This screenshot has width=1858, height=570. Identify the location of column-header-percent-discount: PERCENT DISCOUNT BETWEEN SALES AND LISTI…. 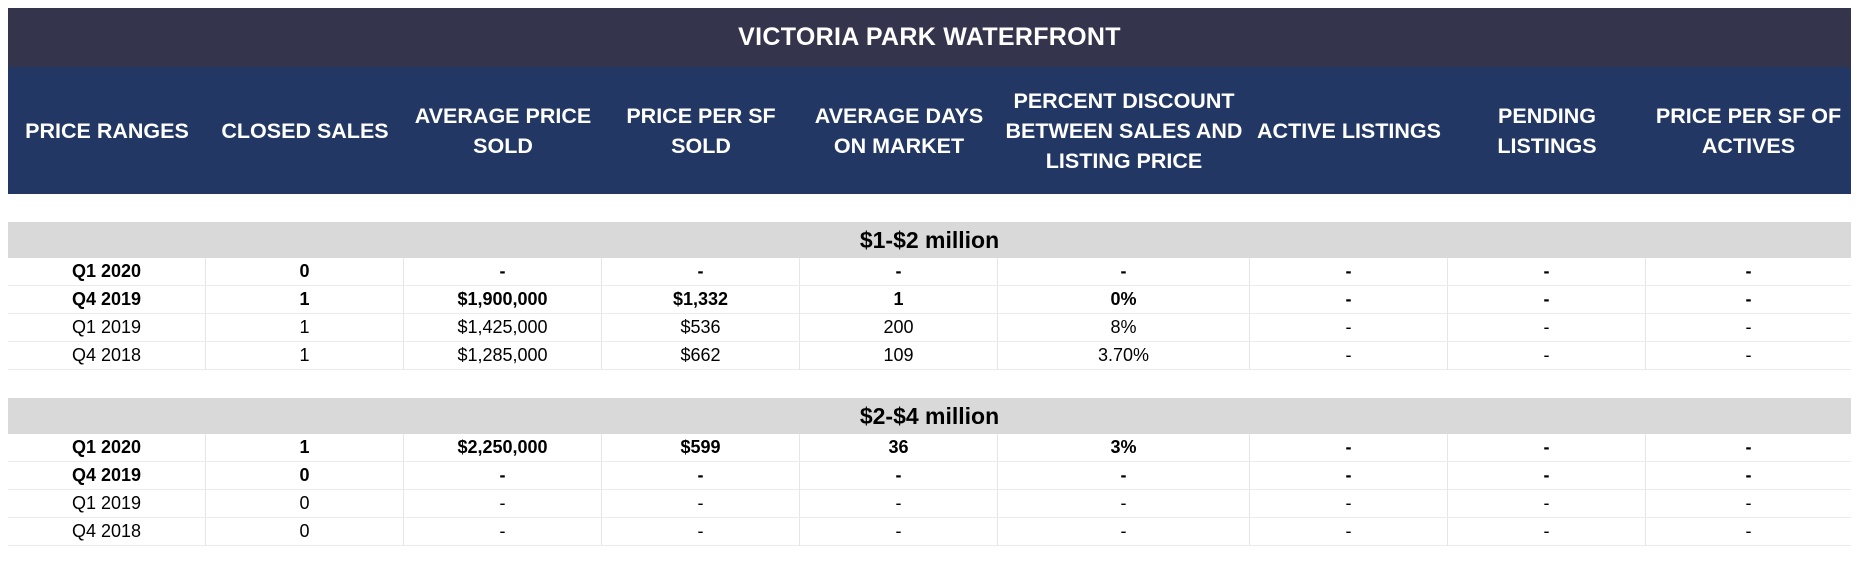
(1124, 130).